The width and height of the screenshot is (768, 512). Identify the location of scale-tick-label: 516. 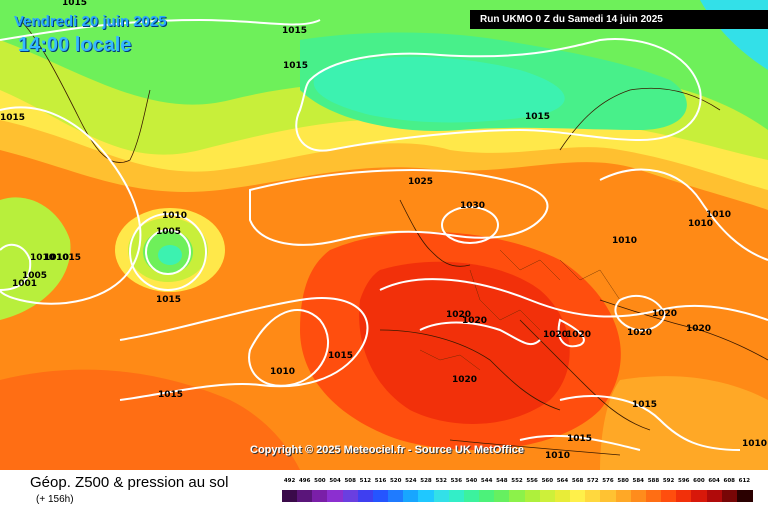
(380, 481).